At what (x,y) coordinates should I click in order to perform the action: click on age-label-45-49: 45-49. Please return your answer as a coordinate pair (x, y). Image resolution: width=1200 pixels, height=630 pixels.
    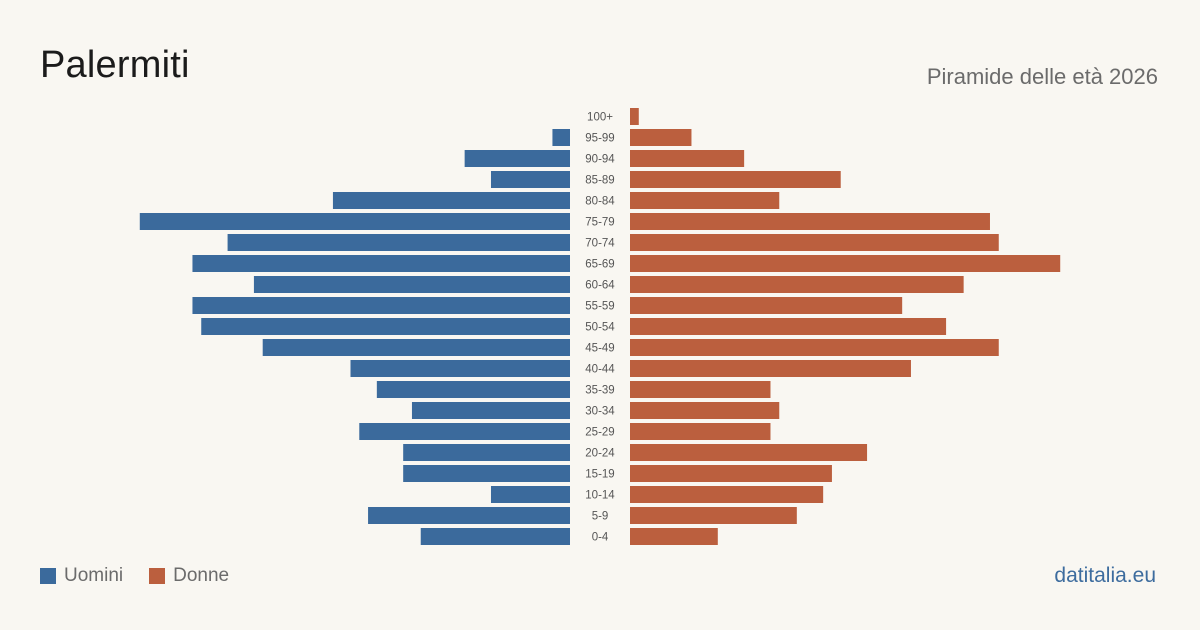
    Looking at the image, I should click on (599, 349).